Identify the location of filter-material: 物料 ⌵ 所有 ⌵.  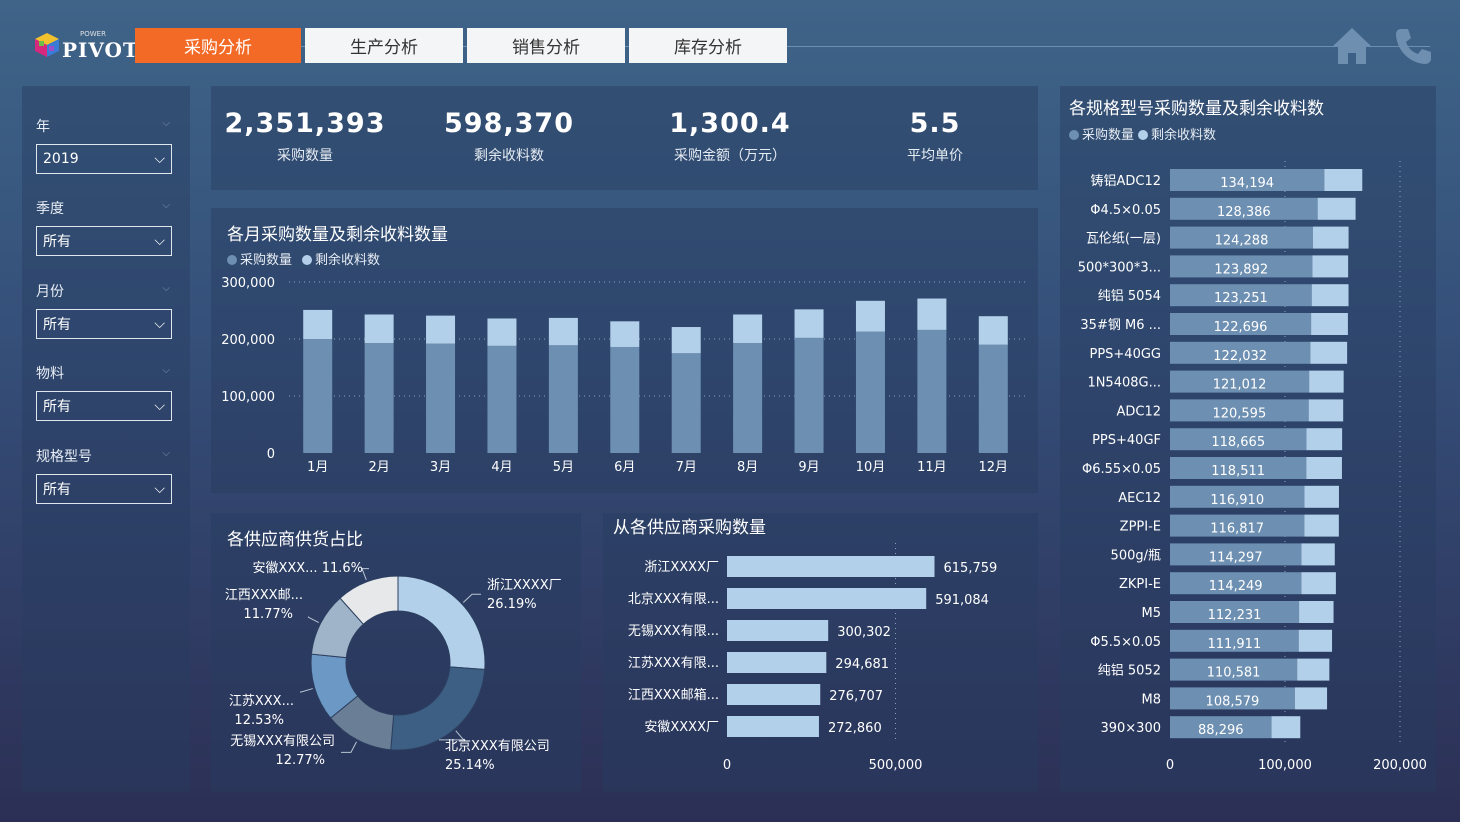
(104, 392).